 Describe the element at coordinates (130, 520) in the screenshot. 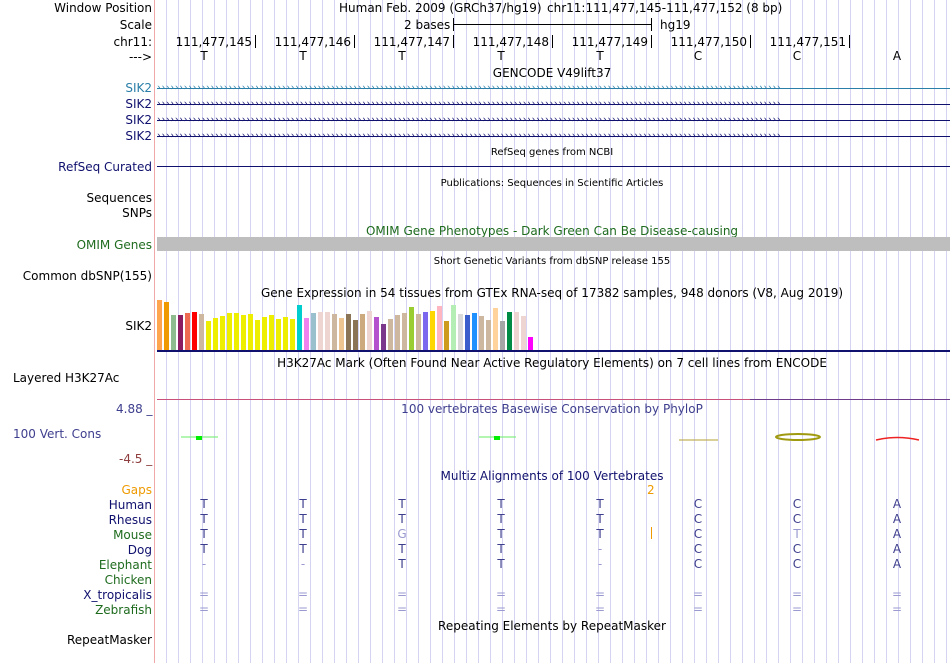

I see `species-label: Rhesus` at that location.